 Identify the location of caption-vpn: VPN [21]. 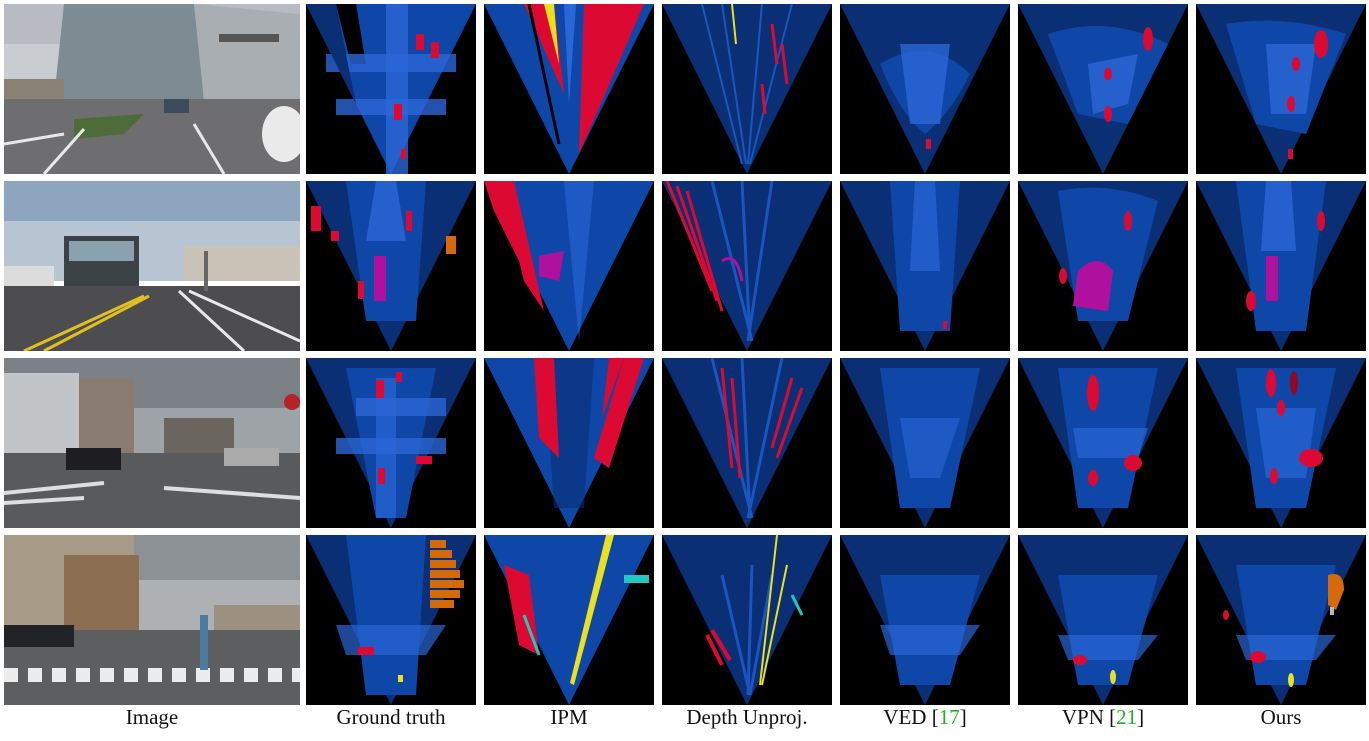
(1103, 717).